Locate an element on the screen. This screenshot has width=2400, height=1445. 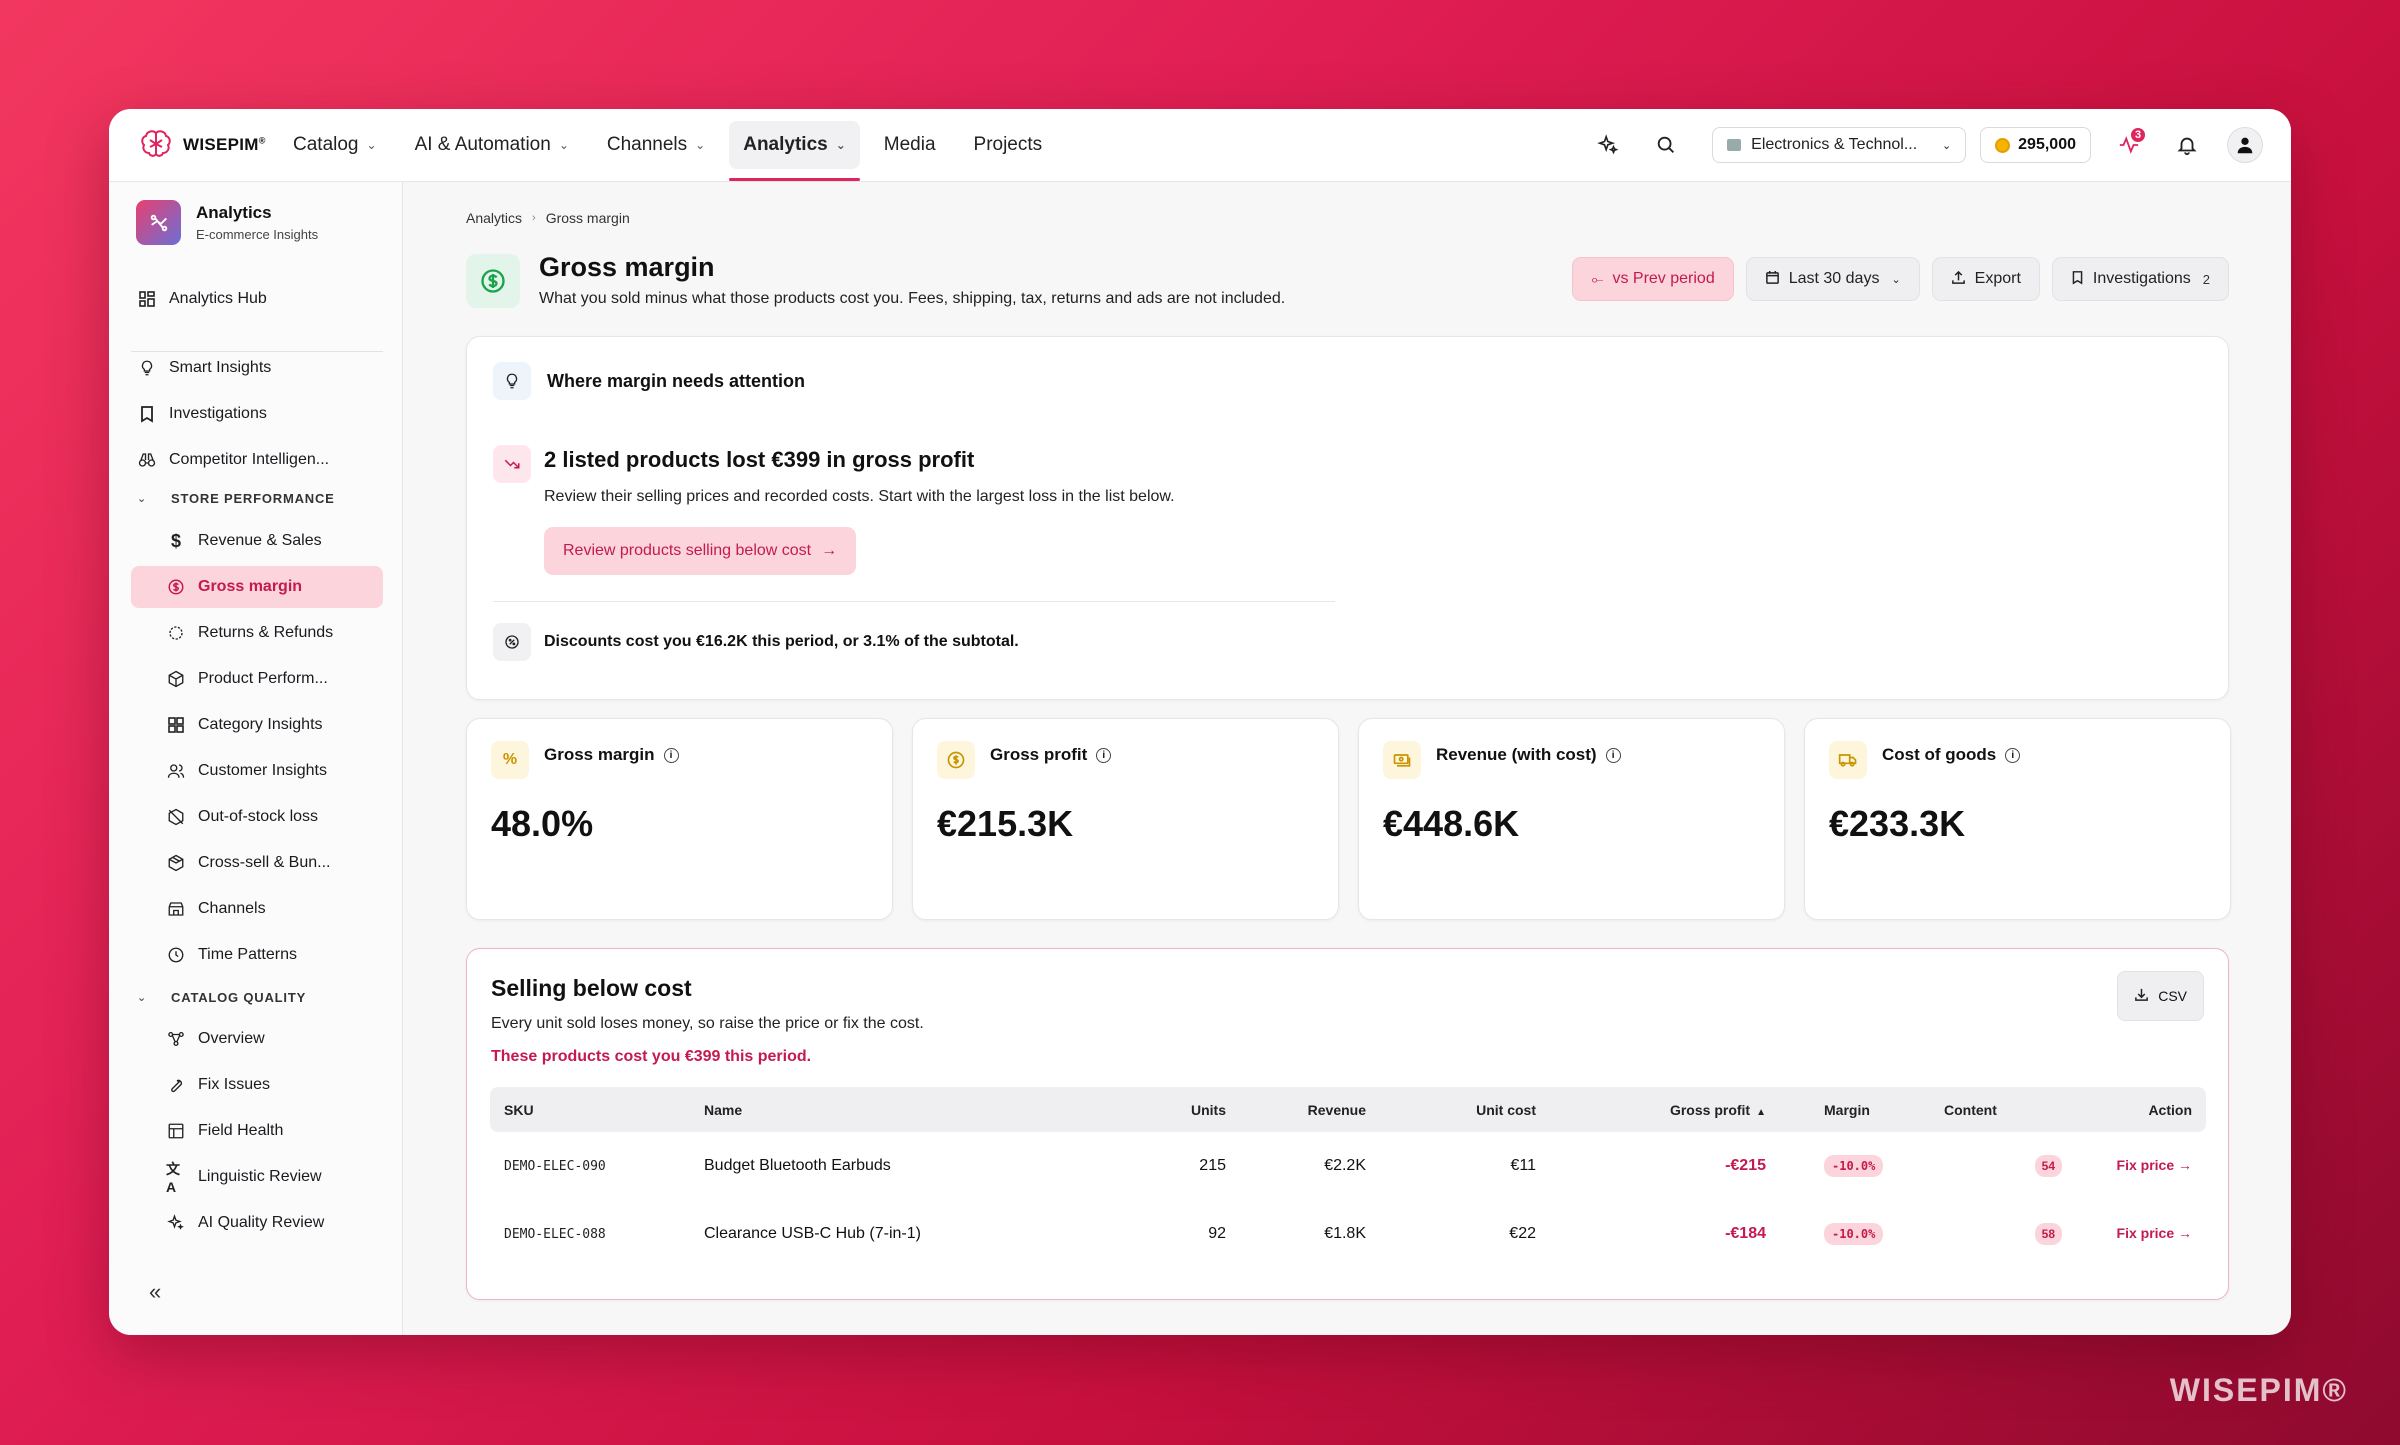
collapse-sidebar-icon: « is located at coordinates (155, 1291).